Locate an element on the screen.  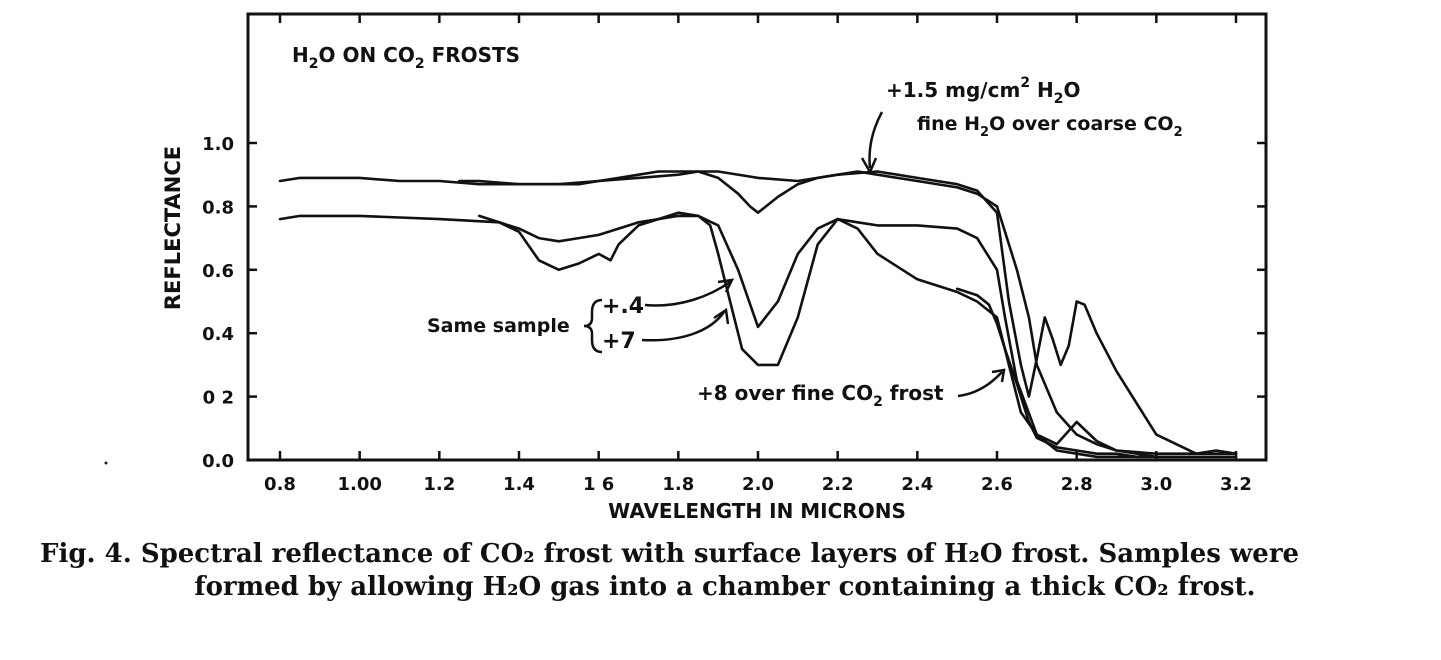
x-tick-label: 1 6 is located at coordinates (598, 484).